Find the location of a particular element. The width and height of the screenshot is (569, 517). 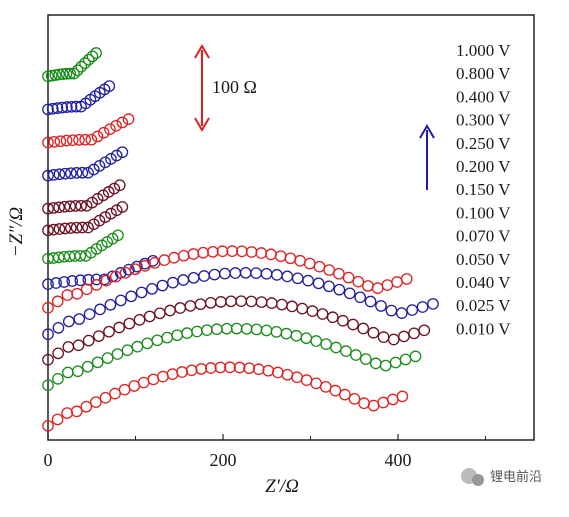

legend-entry: 0.300 V is located at coordinates (483, 120).